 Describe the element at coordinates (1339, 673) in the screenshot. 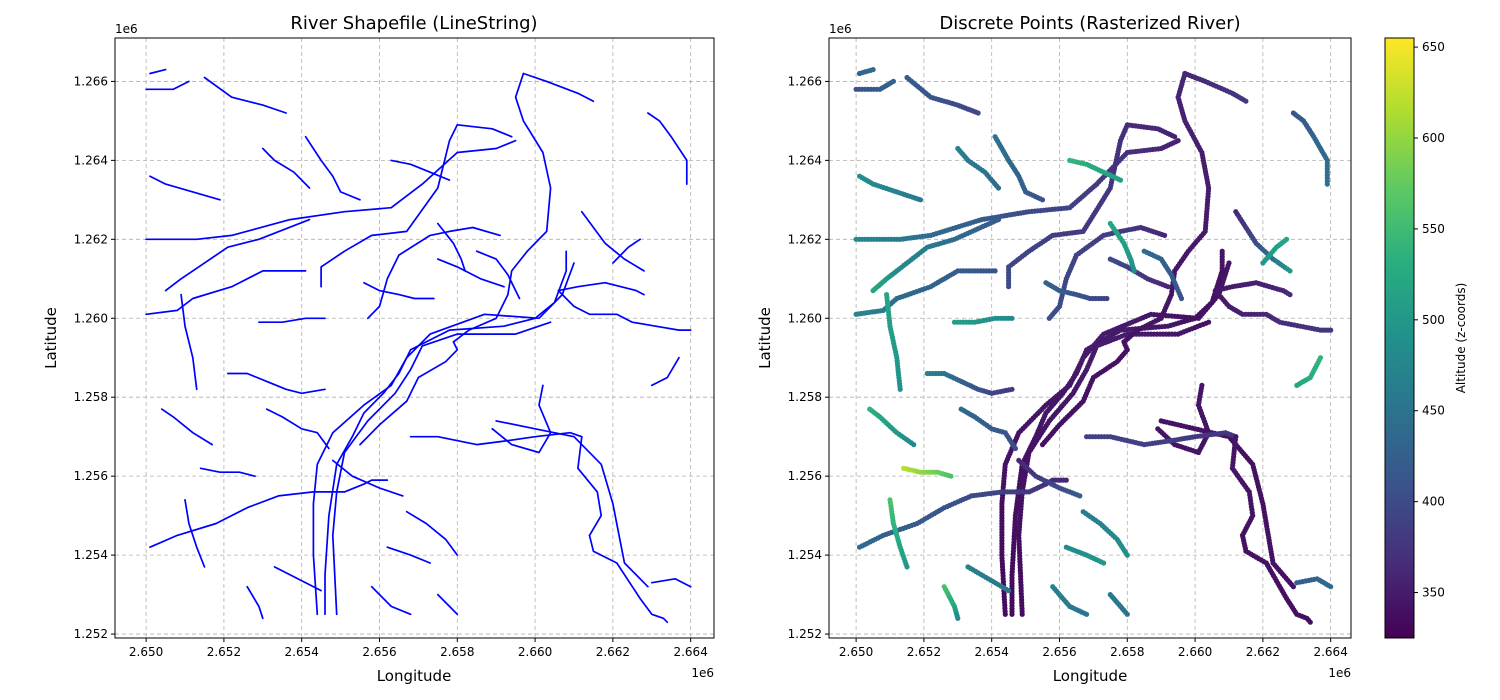

I see `x-offset-label: 1e6` at that location.